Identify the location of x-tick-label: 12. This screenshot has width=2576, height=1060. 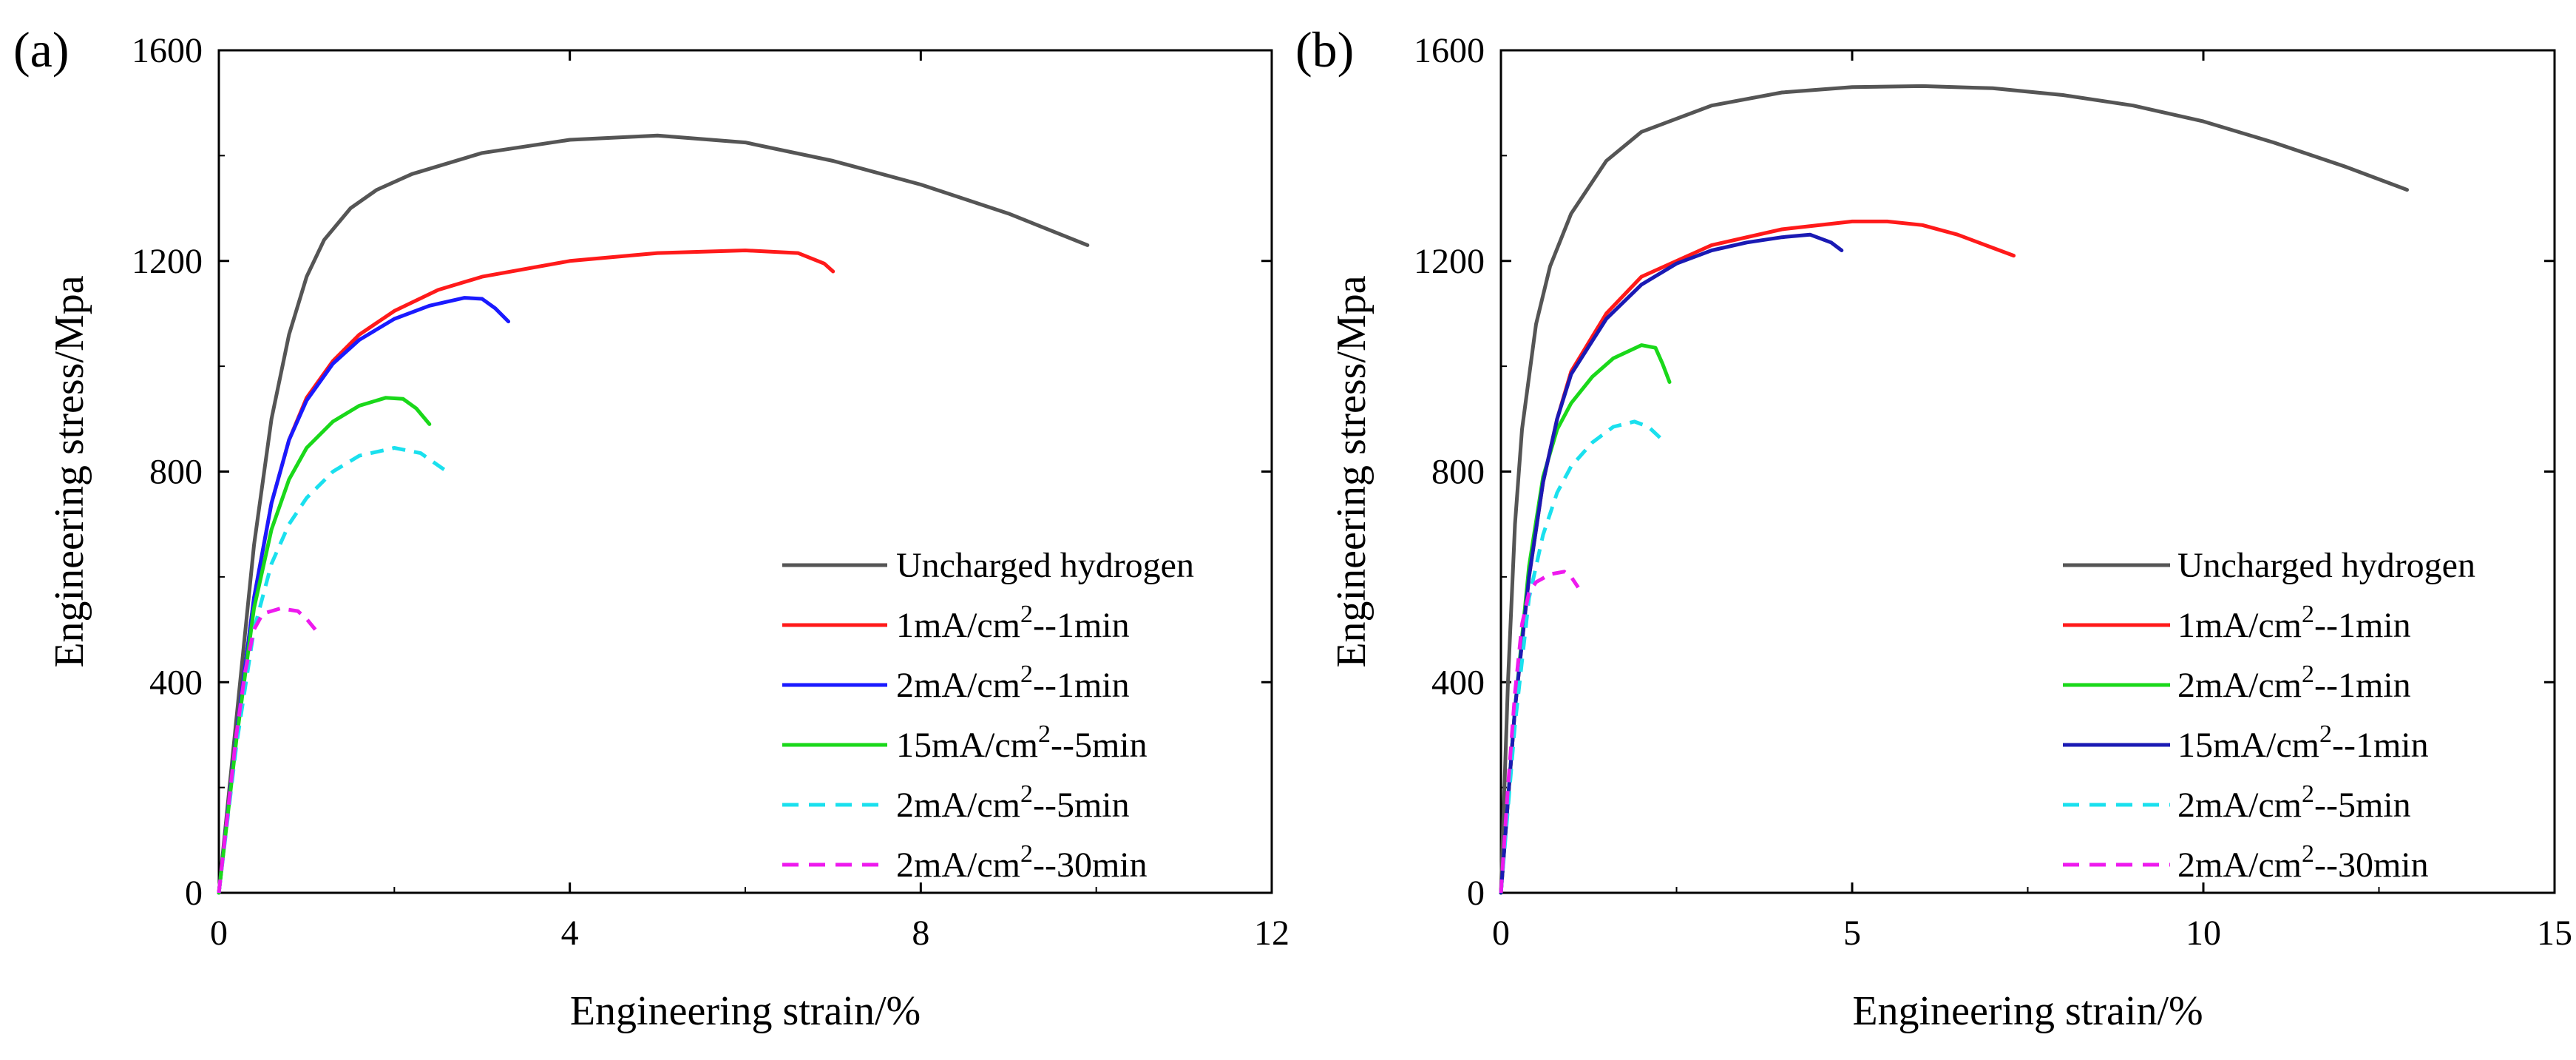
(1271, 933).